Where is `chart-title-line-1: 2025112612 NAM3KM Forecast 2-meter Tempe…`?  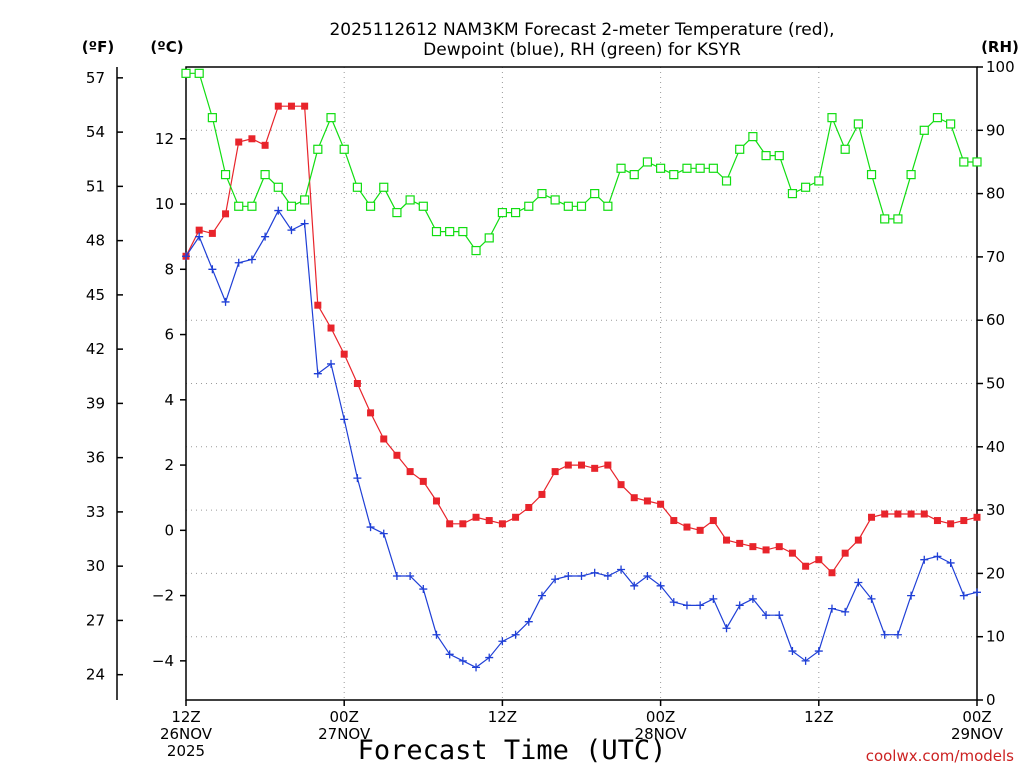
chart-title-line-1: 2025112612 NAM3KM Forecast 2-meter Tempe… is located at coordinates (581, 30).